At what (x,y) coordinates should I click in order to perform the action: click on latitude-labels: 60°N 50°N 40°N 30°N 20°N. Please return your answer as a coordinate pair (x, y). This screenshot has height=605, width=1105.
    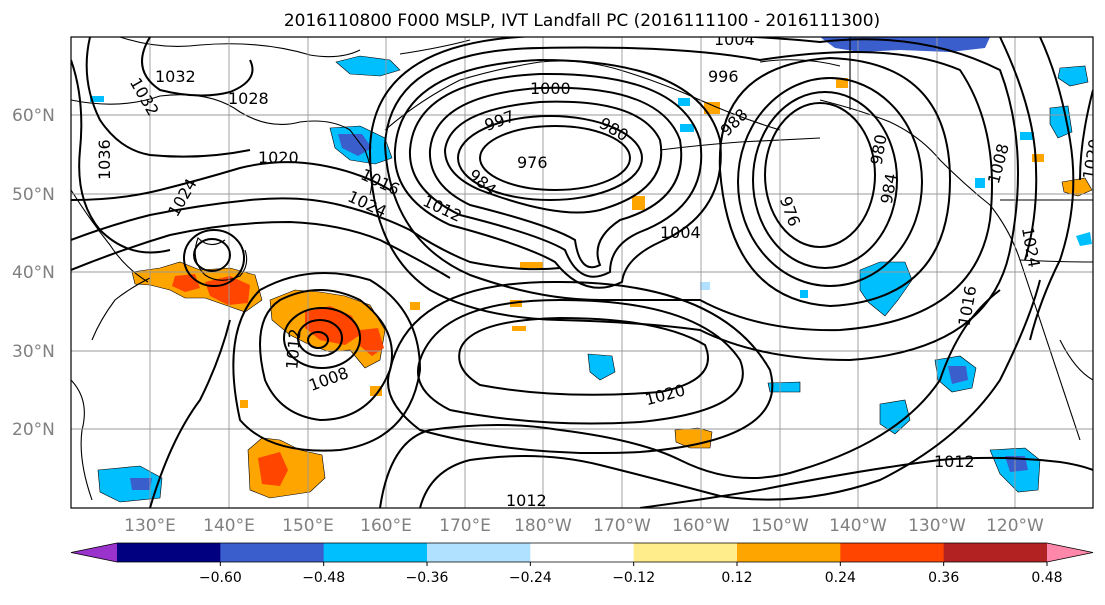
    Looking at the image, I should click on (33, 273).